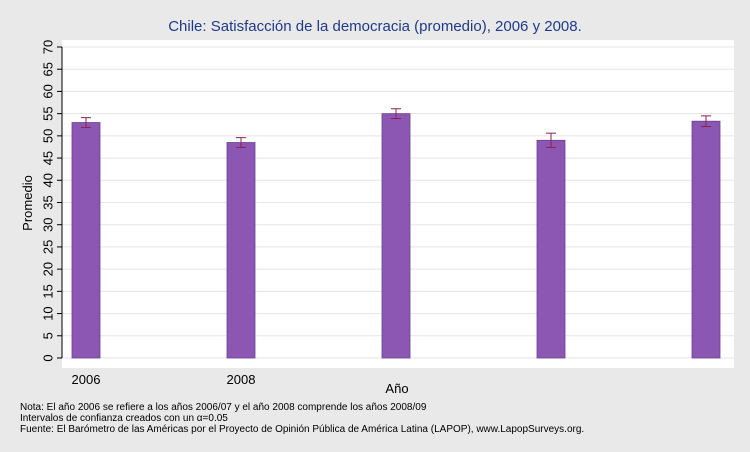 The image size is (750, 452). I want to click on y-tick-label: 10, so click(48, 313).